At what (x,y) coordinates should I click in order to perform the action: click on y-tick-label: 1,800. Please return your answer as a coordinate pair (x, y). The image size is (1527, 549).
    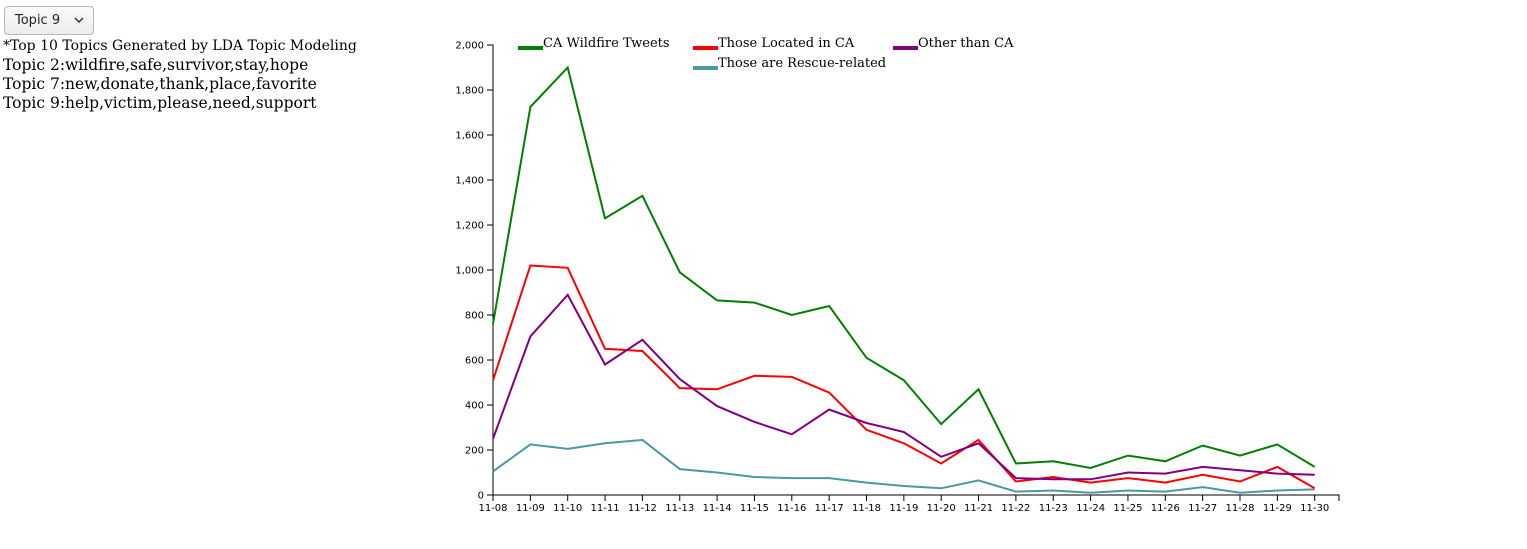
    Looking at the image, I should click on (469, 91).